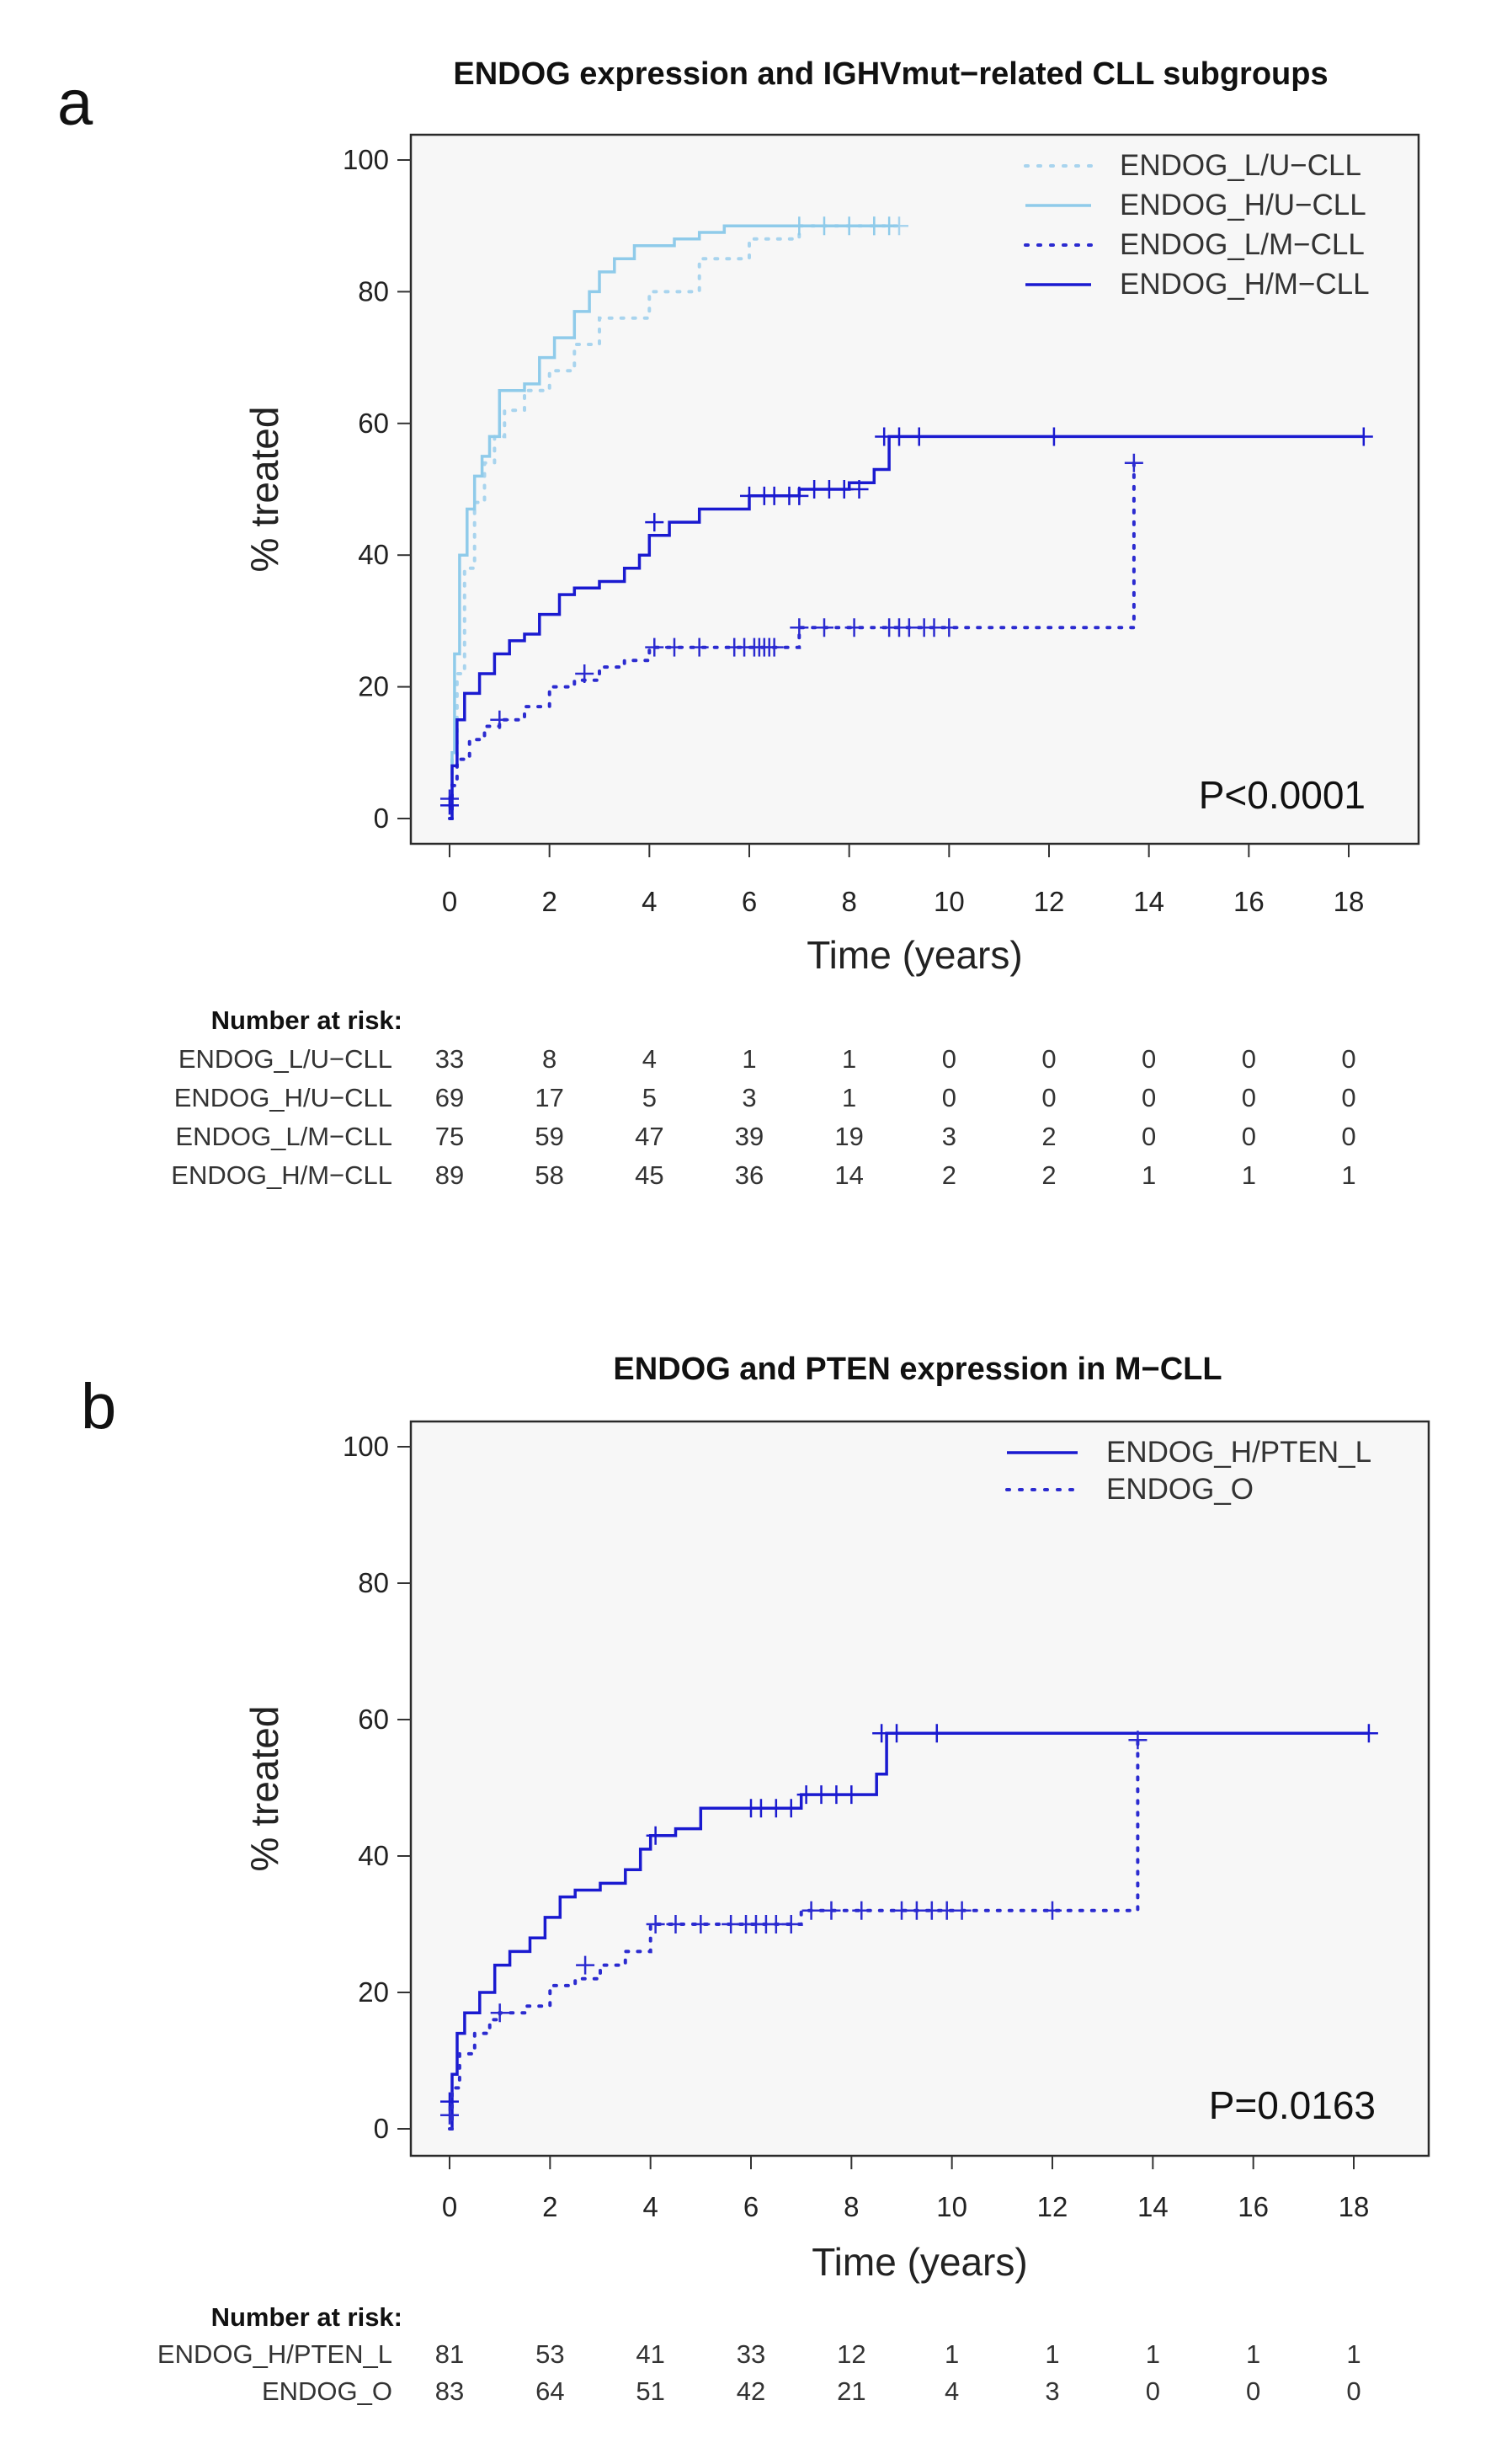 This screenshot has width=1491, height=2464. I want to click on risk-count: 81, so click(450, 2354).